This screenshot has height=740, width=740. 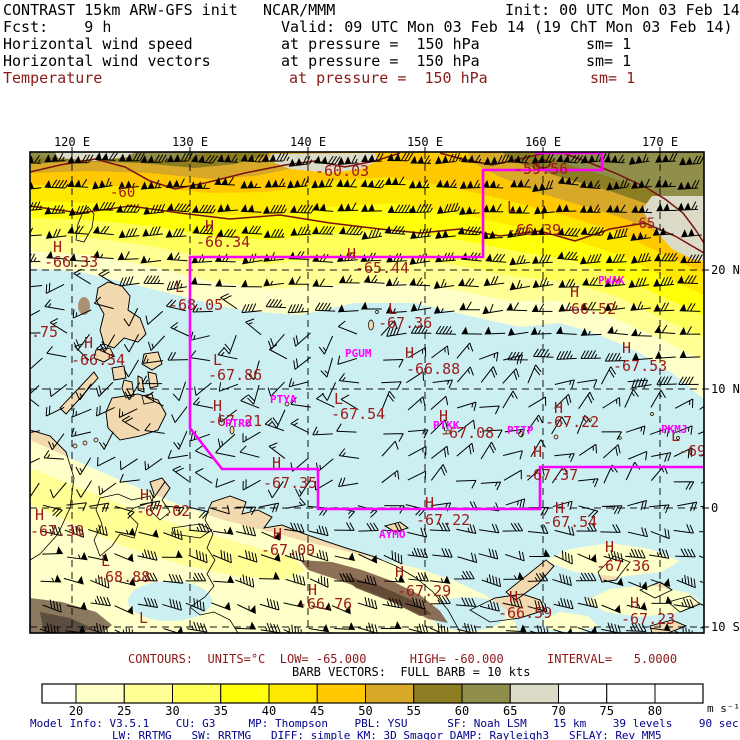 I want to click on extremum-value: -67.09, so click(x=288, y=550).